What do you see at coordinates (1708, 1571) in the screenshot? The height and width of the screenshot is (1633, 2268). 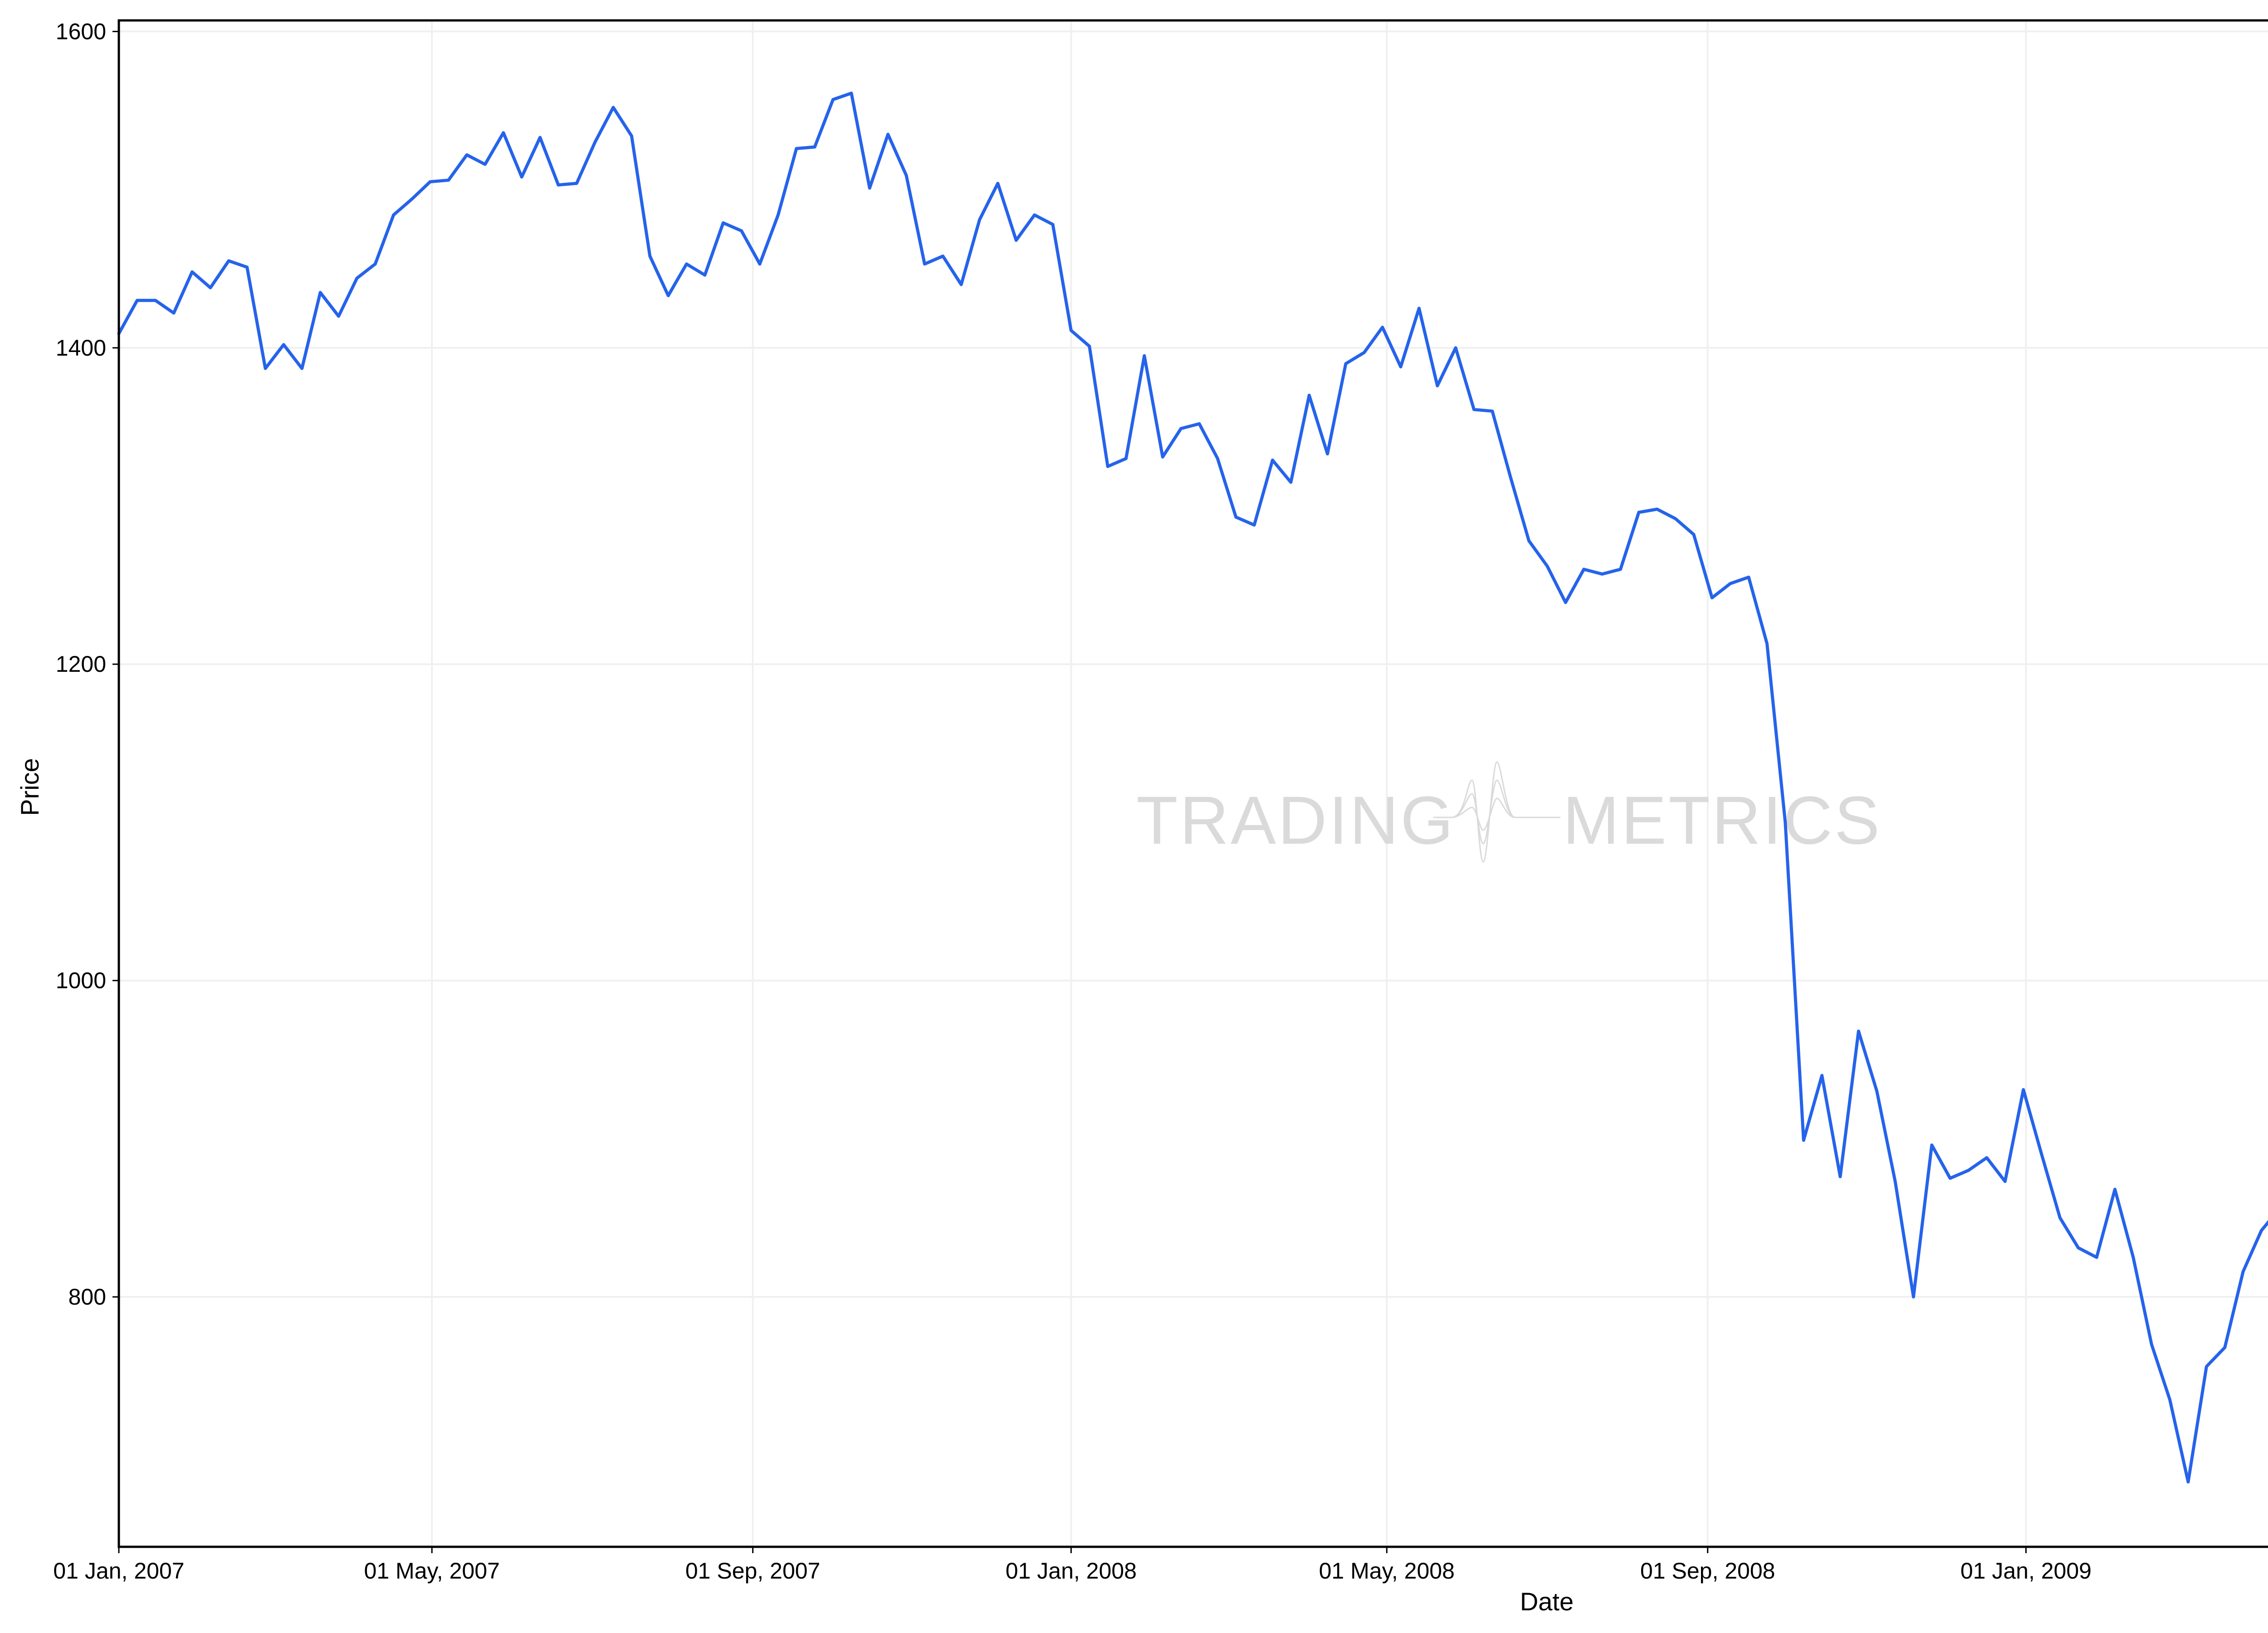 I see `x-tick-label: 01 Sep, 2008` at bounding box center [1708, 1571].